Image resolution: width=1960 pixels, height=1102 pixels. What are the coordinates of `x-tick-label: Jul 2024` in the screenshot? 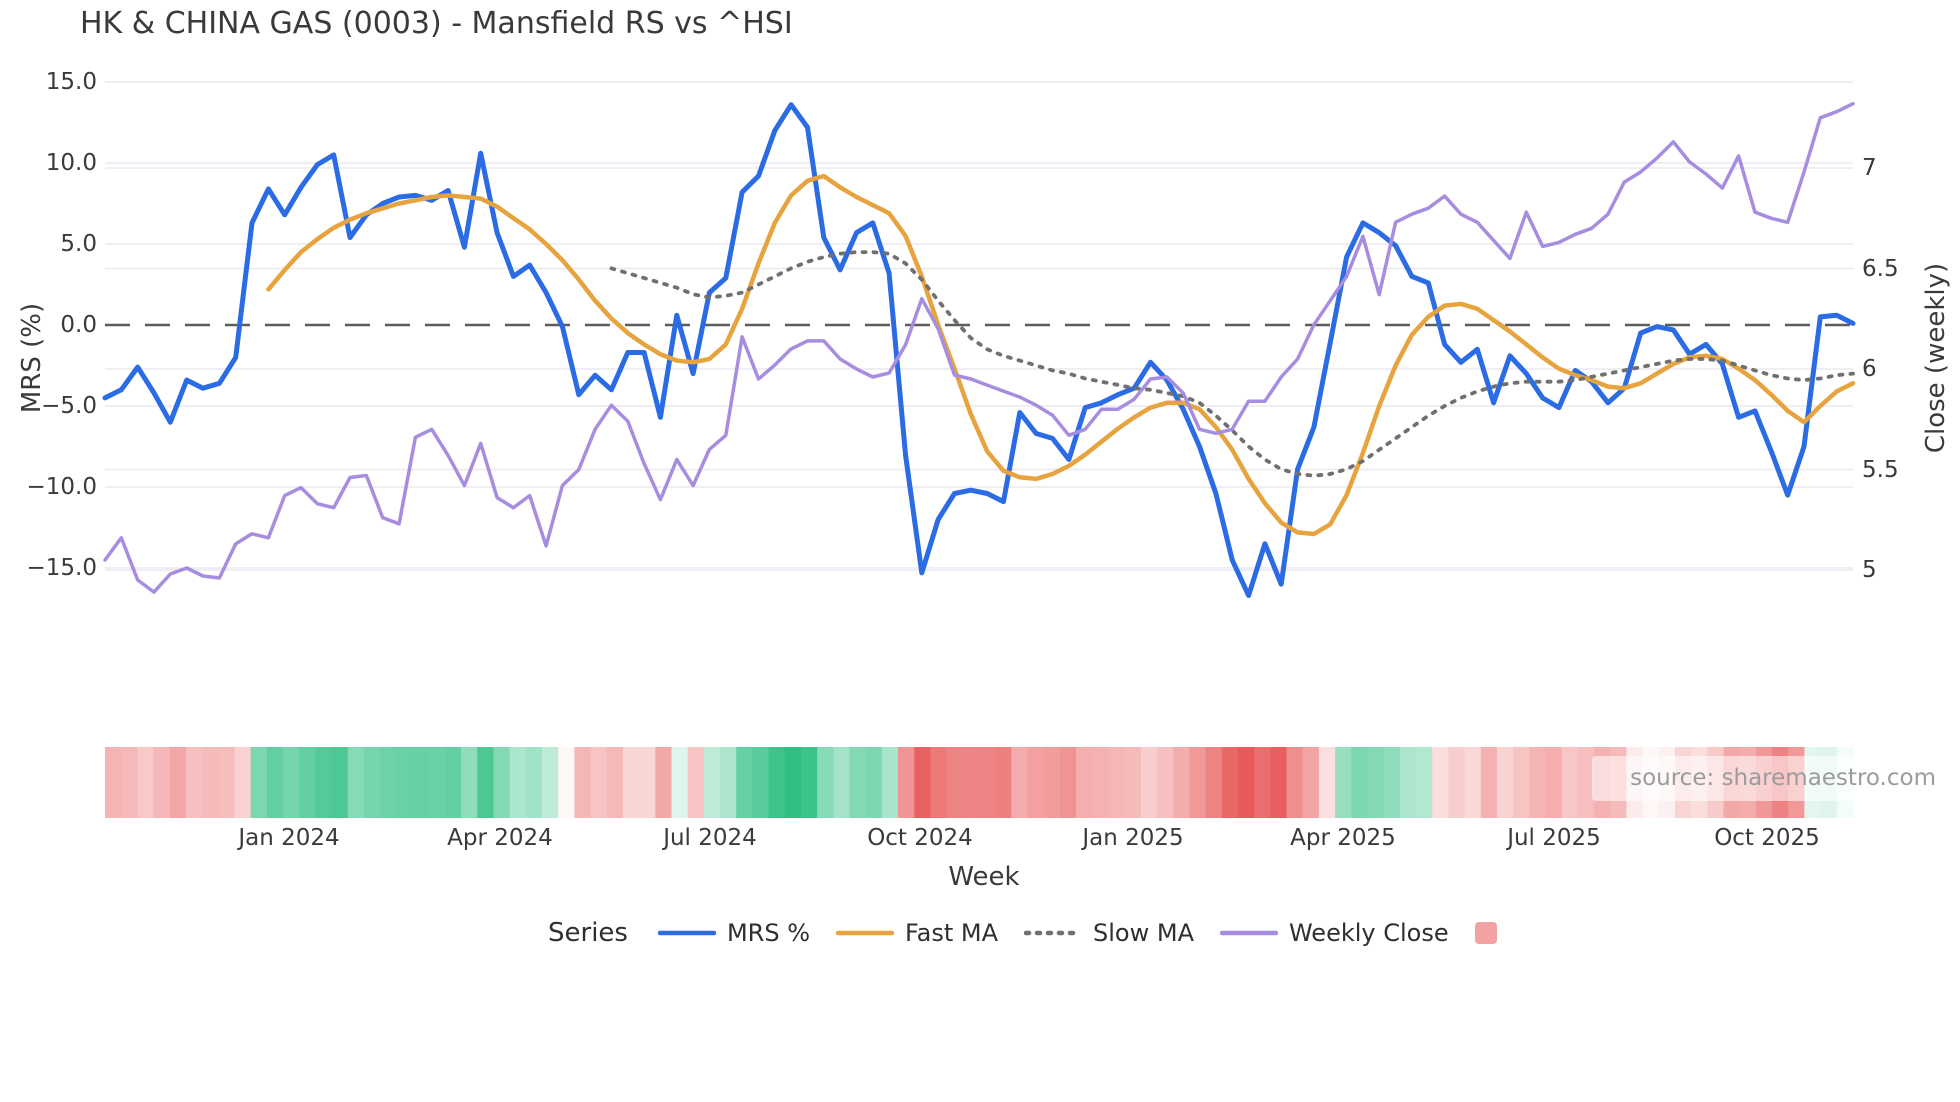 It's located at (710, 838).